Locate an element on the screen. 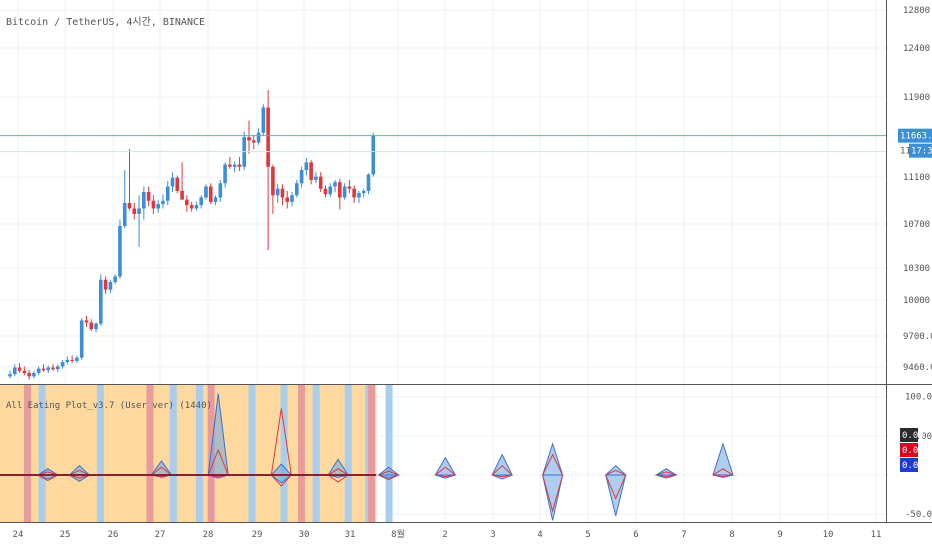 This screenshot has width=932, height=550. countdown-badge is located at coordinates (920, 150).